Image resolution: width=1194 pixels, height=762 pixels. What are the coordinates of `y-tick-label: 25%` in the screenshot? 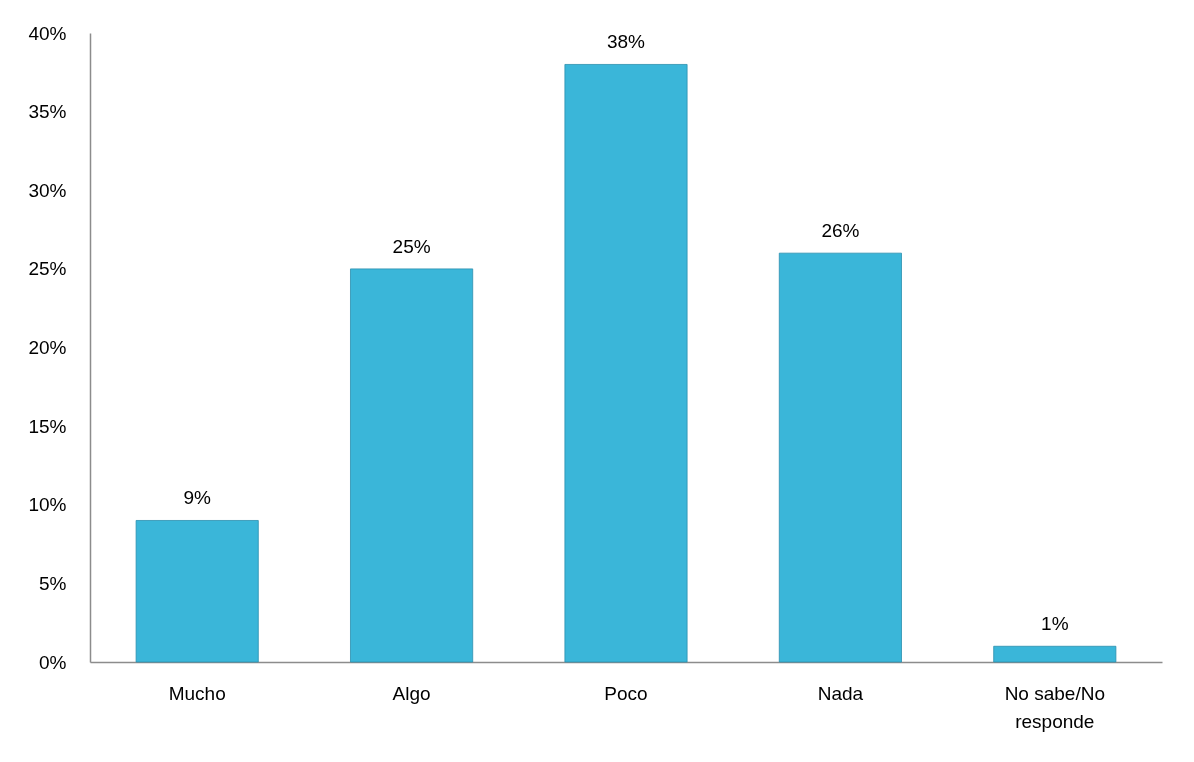 It's located at (47, 269).